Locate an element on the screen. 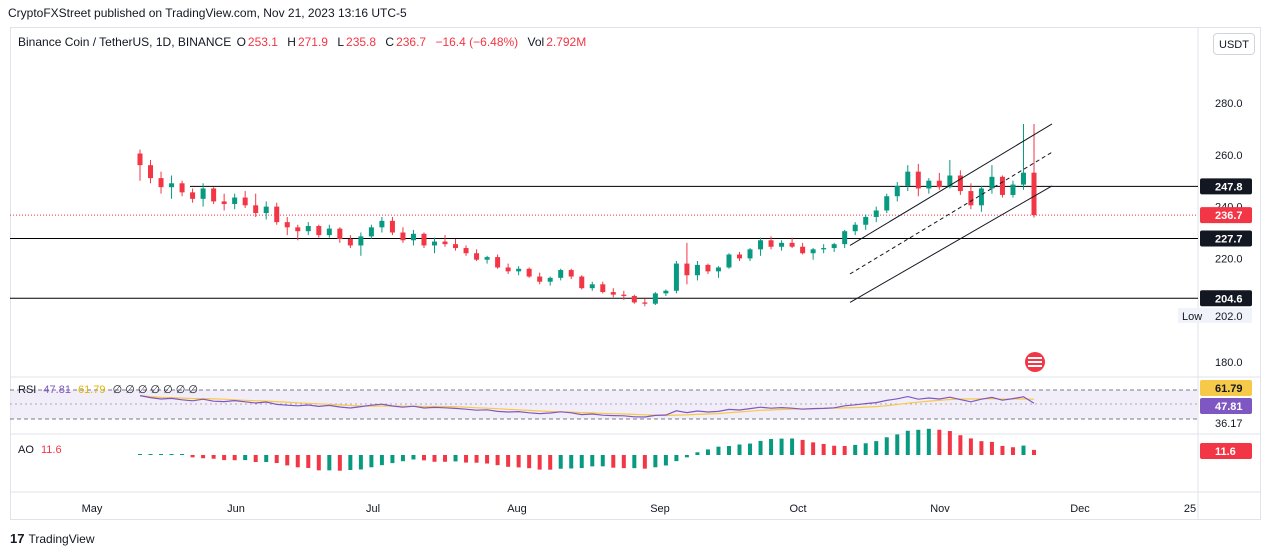 Image resolution: width=1273 pixels, height=556 pixels. price-label: 227.7 is located at coordinates (1226, 238).